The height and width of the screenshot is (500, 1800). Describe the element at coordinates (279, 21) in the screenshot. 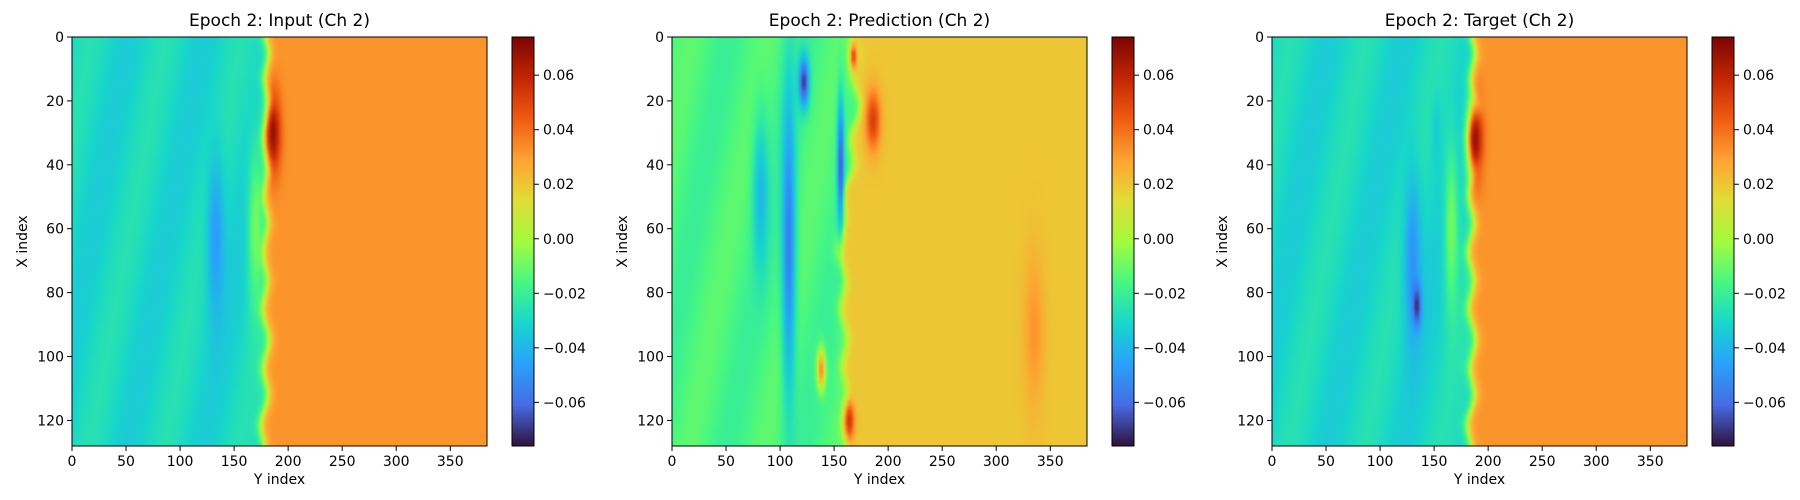

I see `chart-title: Epoch 2: Input (Ch 2)` at that location.